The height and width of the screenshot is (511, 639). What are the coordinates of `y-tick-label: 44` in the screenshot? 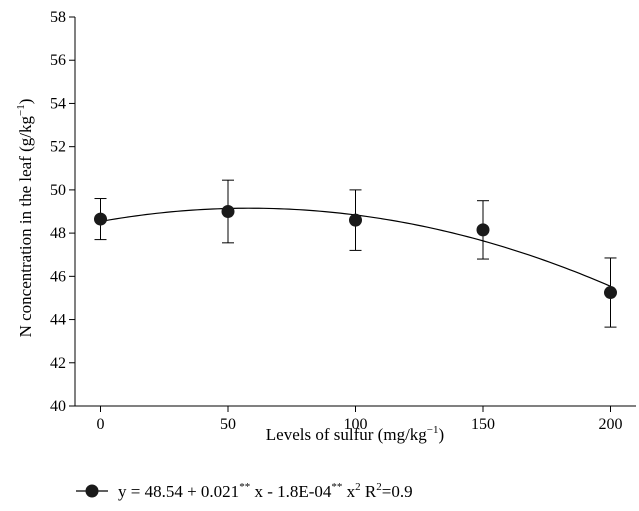 It's located at (58, 320).